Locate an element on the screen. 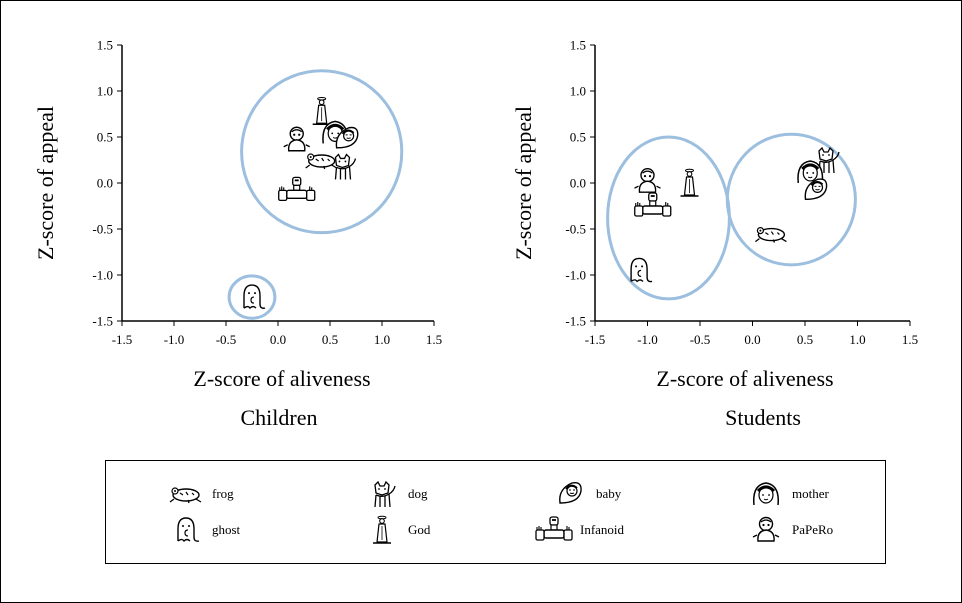 The width and height of the screenshot is (962, 603). papero-icon is located at coordinates (766, 529).